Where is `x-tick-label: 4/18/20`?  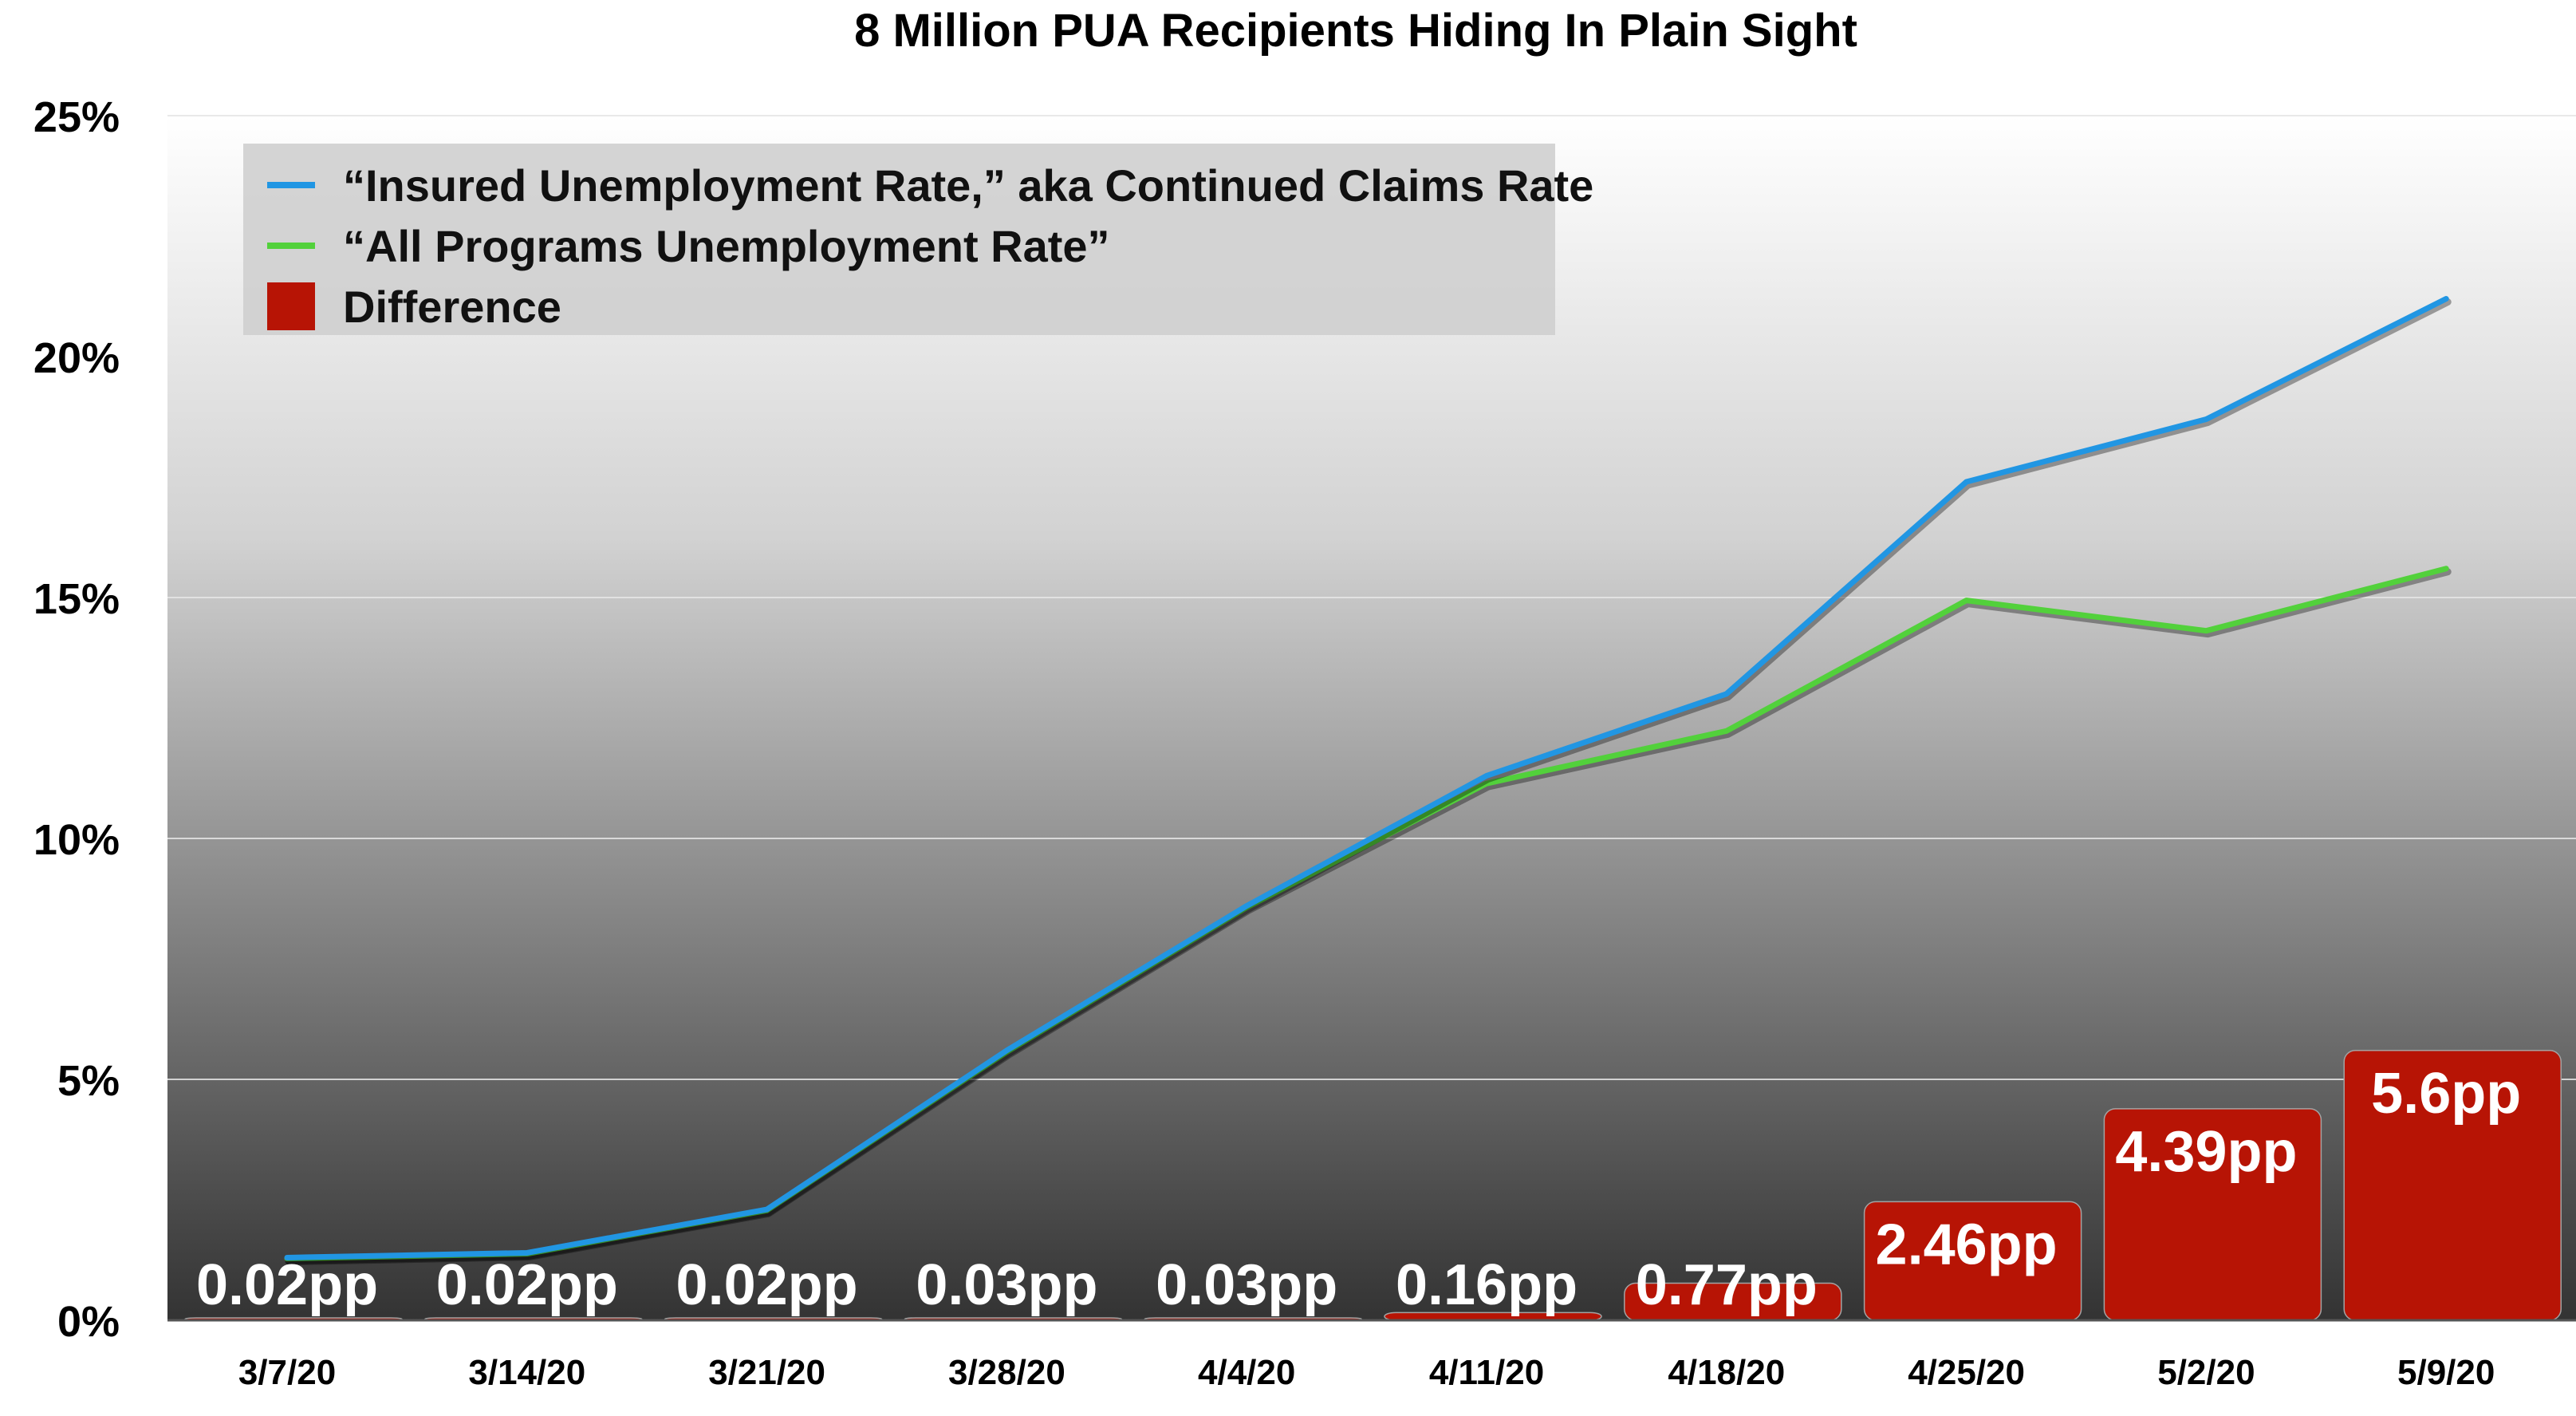
x-tick-label: 4/18/20 is located at coordinates (1726, 1372).